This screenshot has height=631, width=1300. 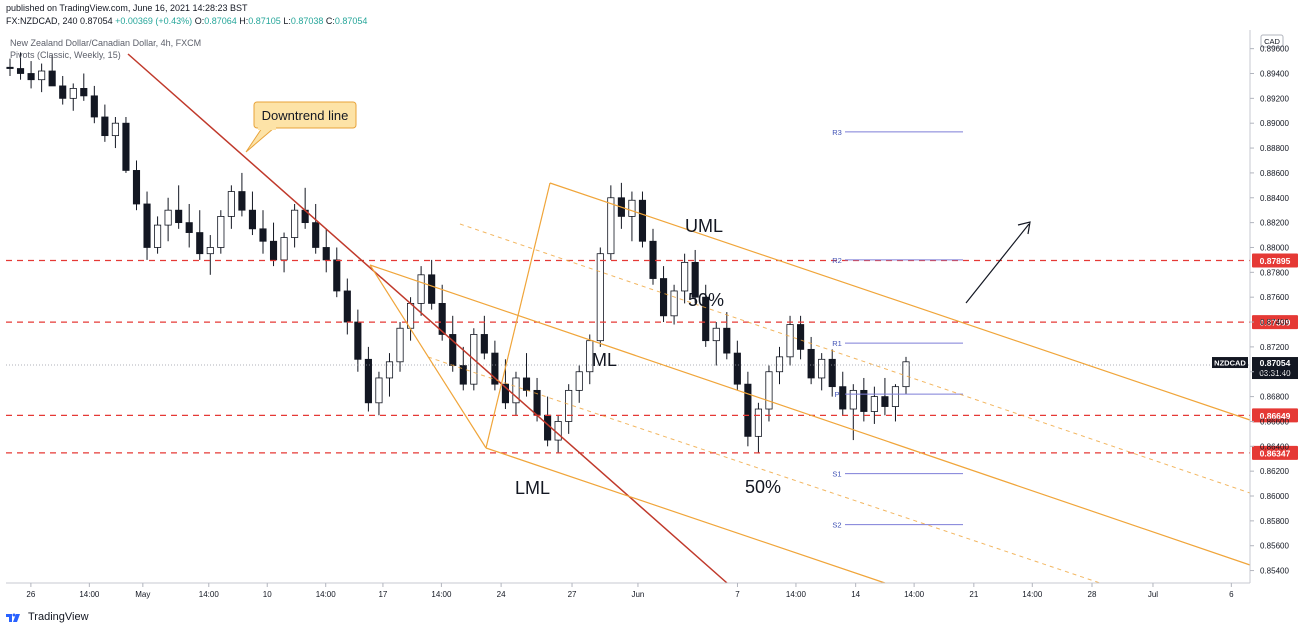 I want to click on price-tick-label: 0.87200, so click(x=1274, y=347).